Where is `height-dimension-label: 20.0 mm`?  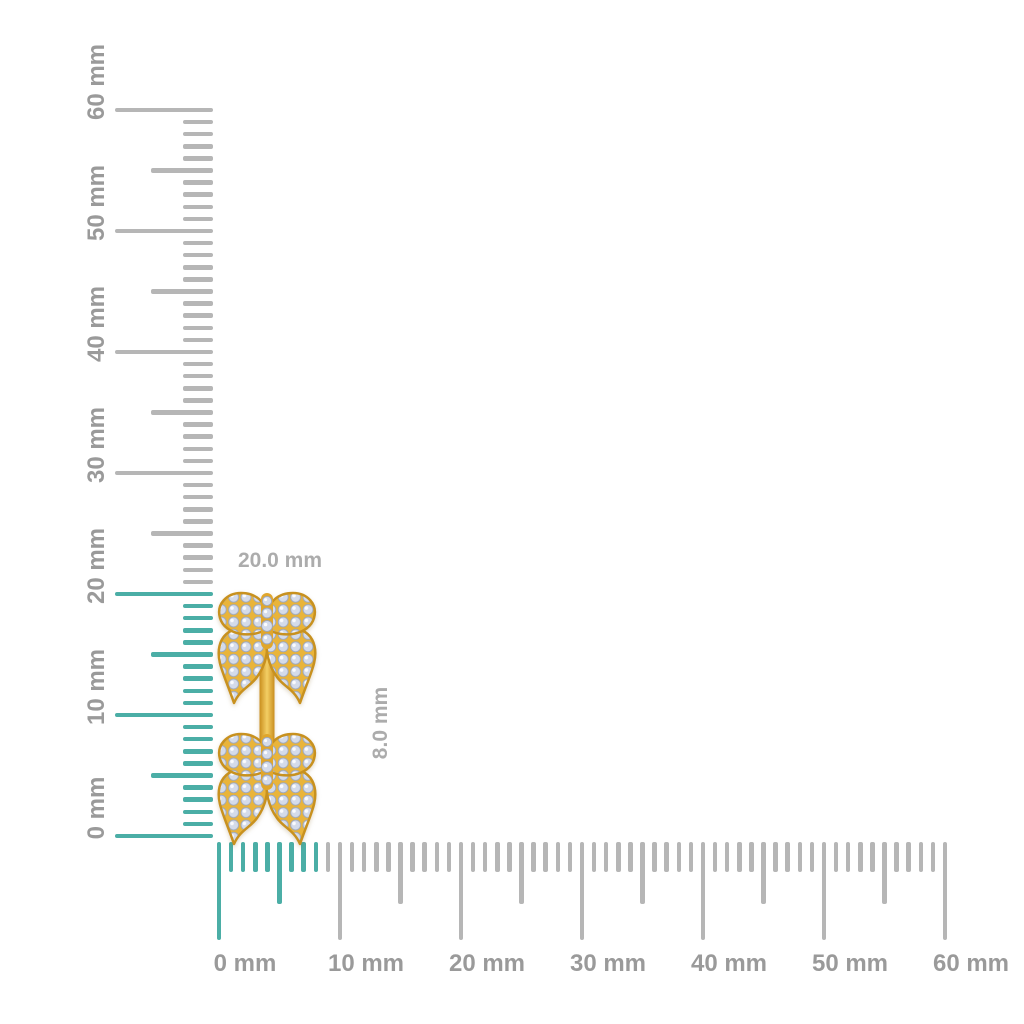
height-dimension-label: 20.0 mm is located at coordinates (280, 560).